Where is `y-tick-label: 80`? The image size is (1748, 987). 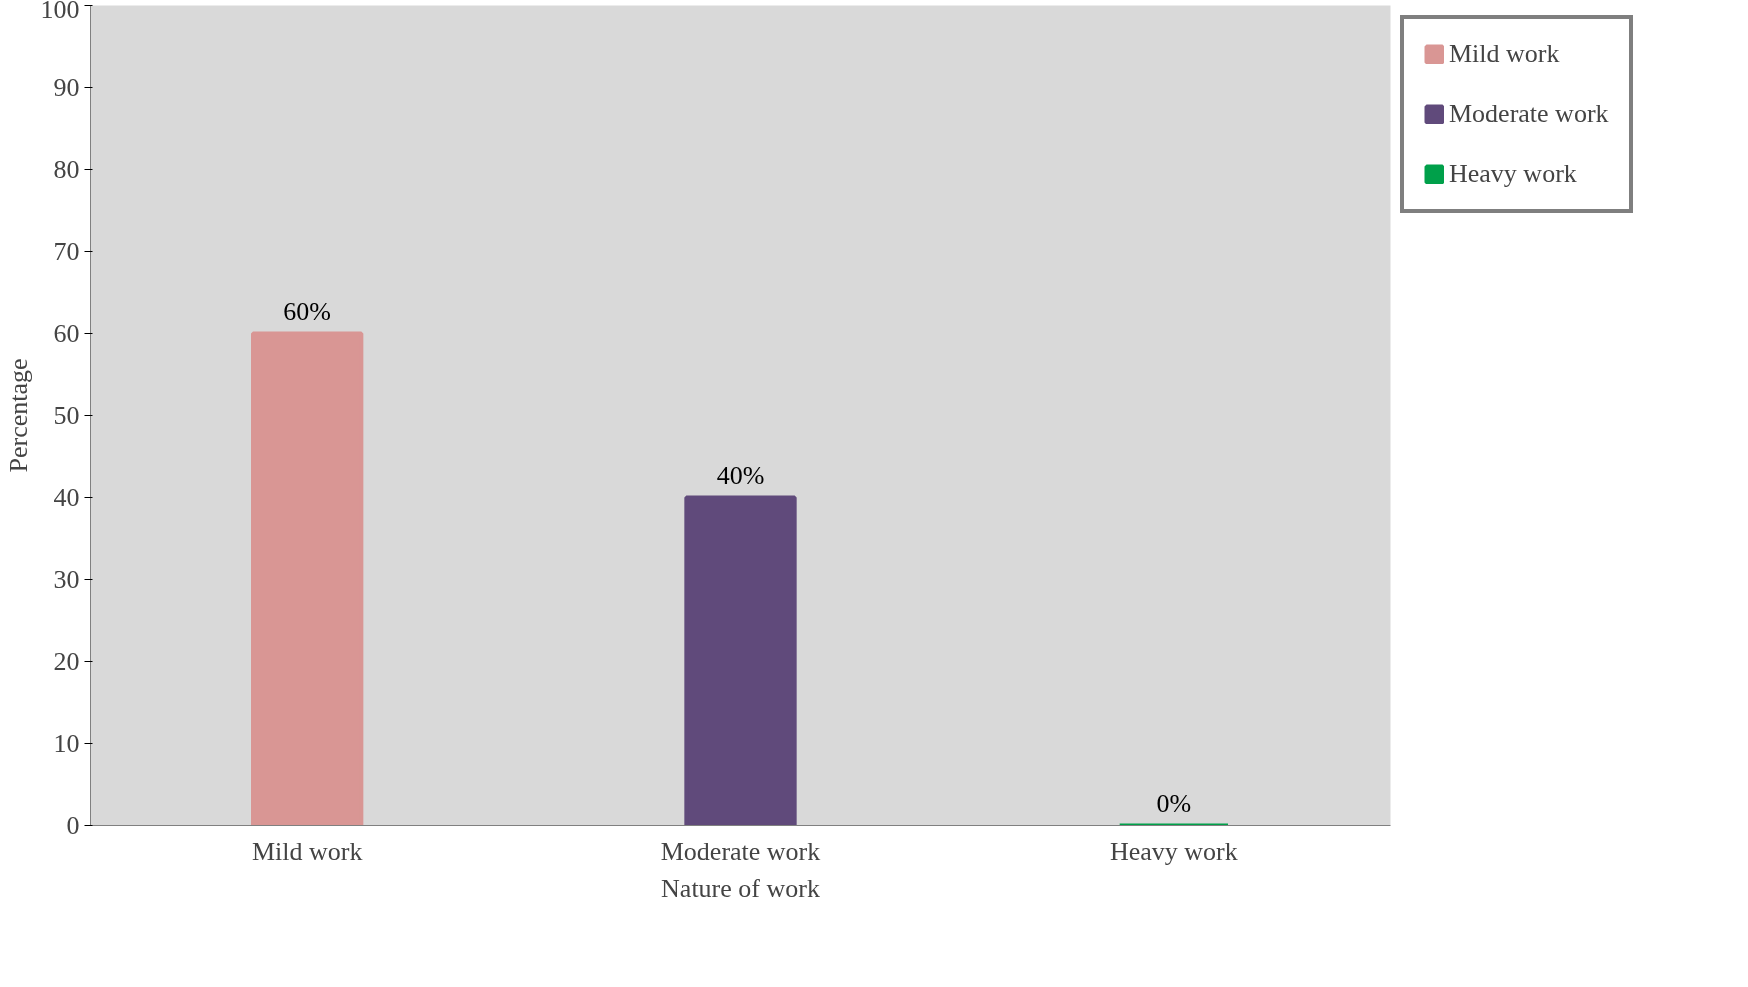
y-tick-label: 80 is located at coordinates (66, 169).